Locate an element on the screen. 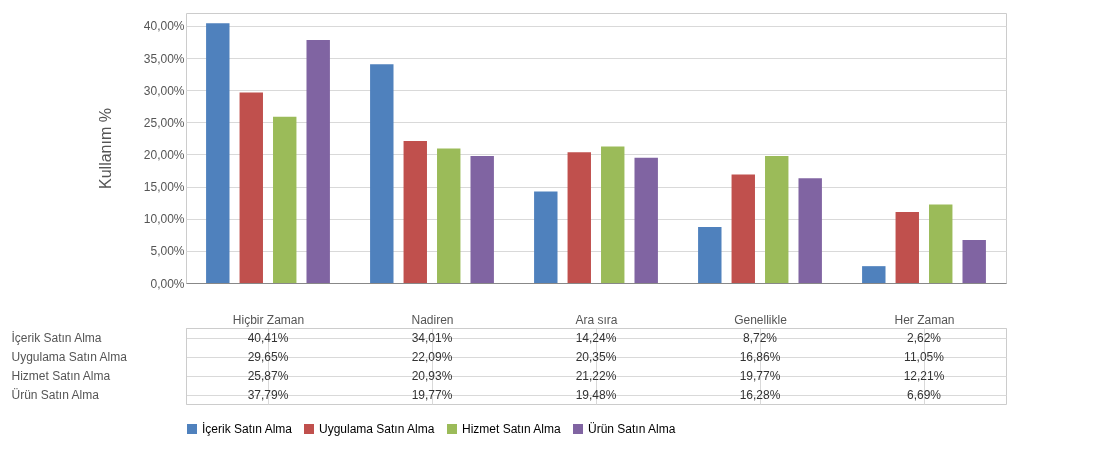 This screenshot has height=463, width=1096. data-label: 16,28% is located at coordinates (760, 394).